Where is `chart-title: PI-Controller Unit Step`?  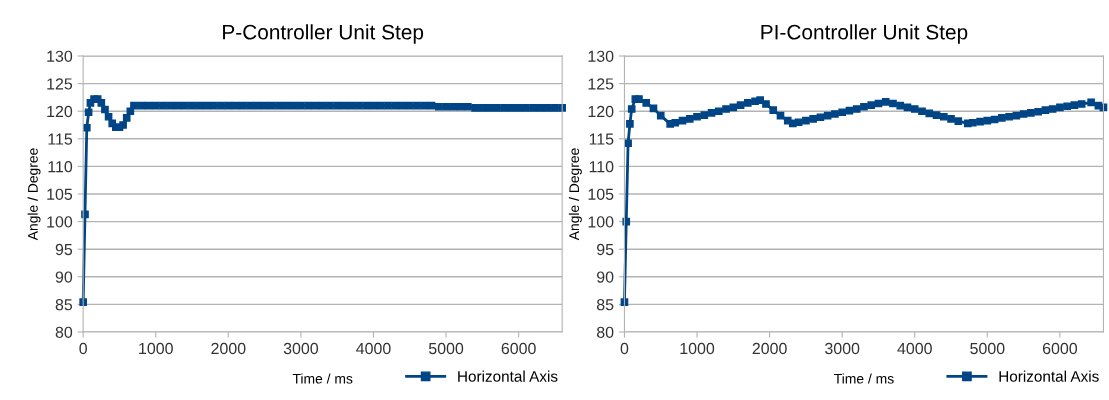 chart-title: PI-Controller Unit Step is located at coordinates (864, 34).